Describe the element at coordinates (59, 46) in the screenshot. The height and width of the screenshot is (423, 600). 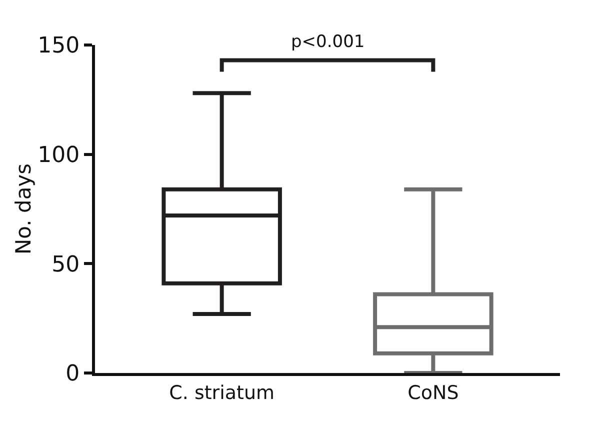
I see `y-tick-label: 150` at that location.